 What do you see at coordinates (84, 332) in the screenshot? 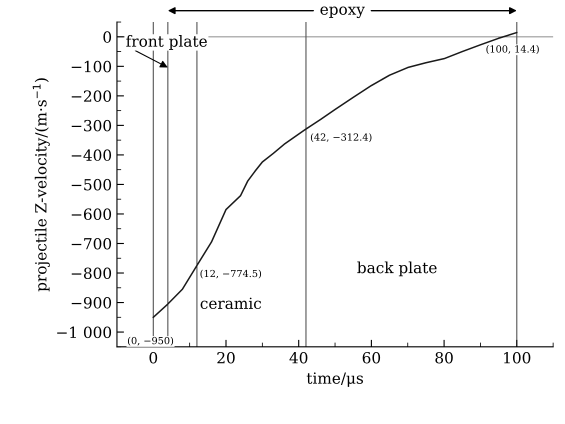
I see `y-tick-label: −1 000` at bounding box center [84, 332].